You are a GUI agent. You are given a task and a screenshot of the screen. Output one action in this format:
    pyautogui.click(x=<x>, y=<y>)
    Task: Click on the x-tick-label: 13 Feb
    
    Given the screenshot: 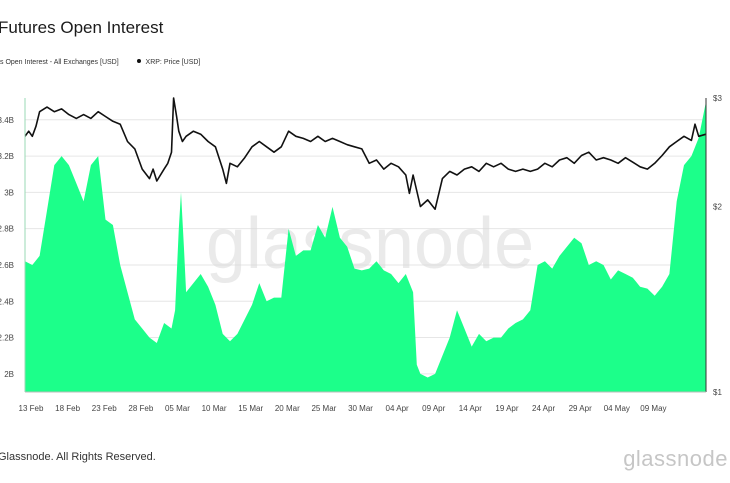 What is the action you would take?
    pyautogui.click(x=31, y=408)
    